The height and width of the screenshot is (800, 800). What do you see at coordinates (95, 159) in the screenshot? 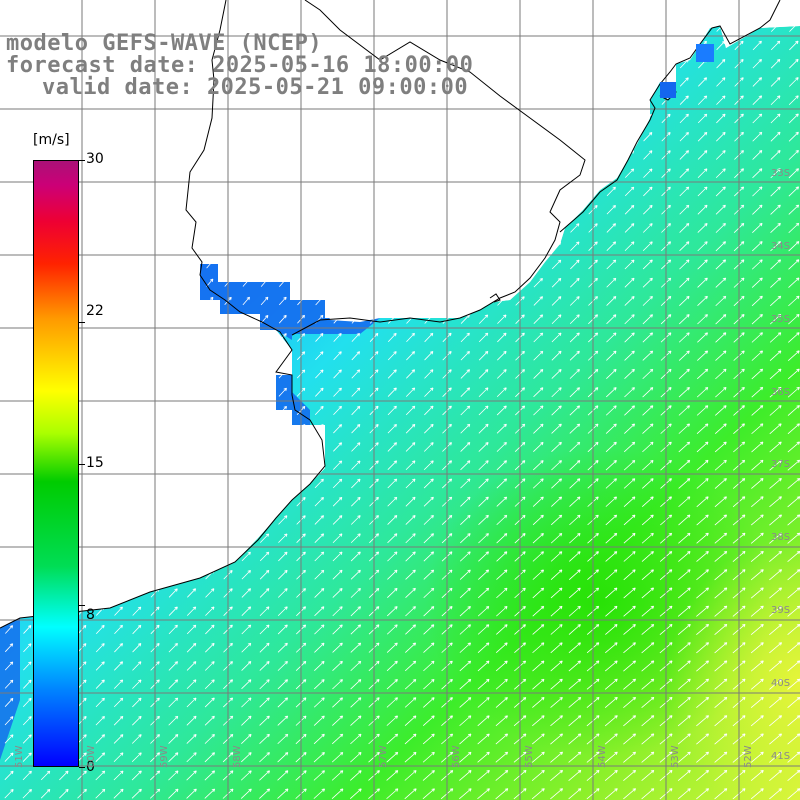
I see `colorbar-tick-label: 30` at bounding box center [95, 159].